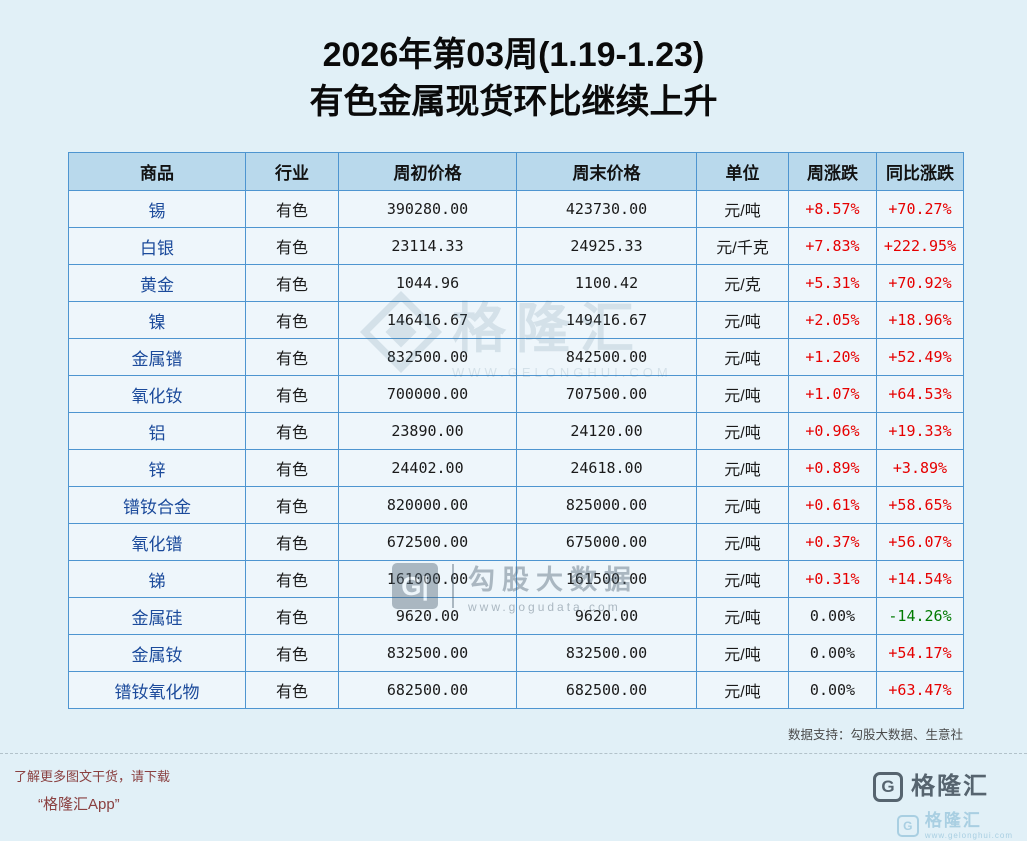  I want to click on cell-start-price: 161000.00, so click(427, 579).